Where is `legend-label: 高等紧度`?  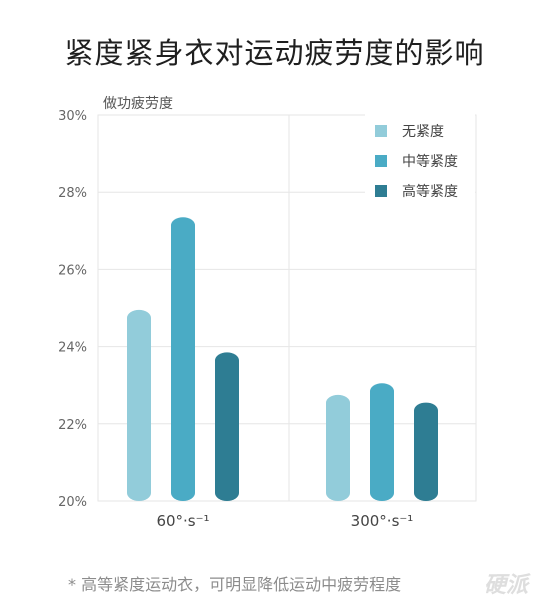 legend-label: 高等紧度 is located at coordinates (430, 191).